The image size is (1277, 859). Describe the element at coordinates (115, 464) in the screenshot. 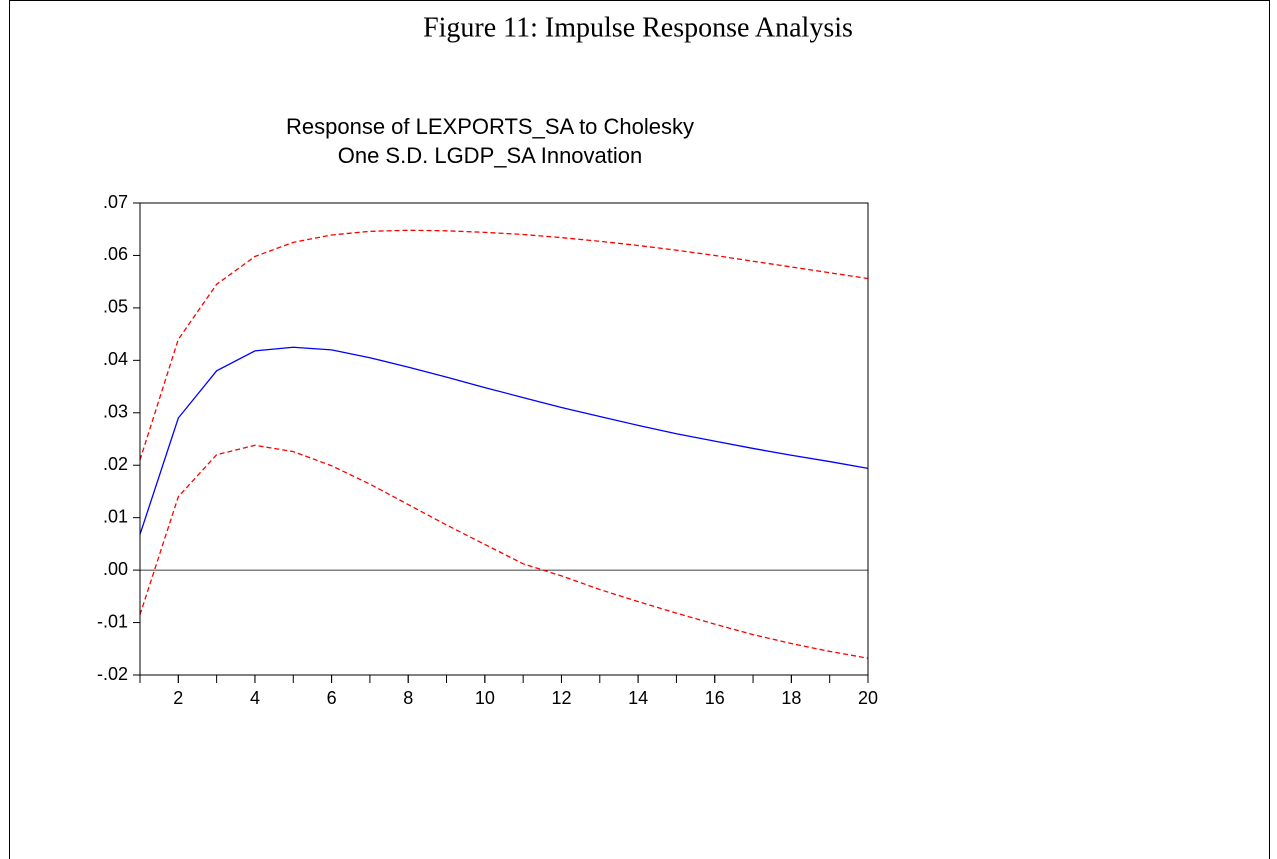

I see `y-tick-label: .02` at that location.